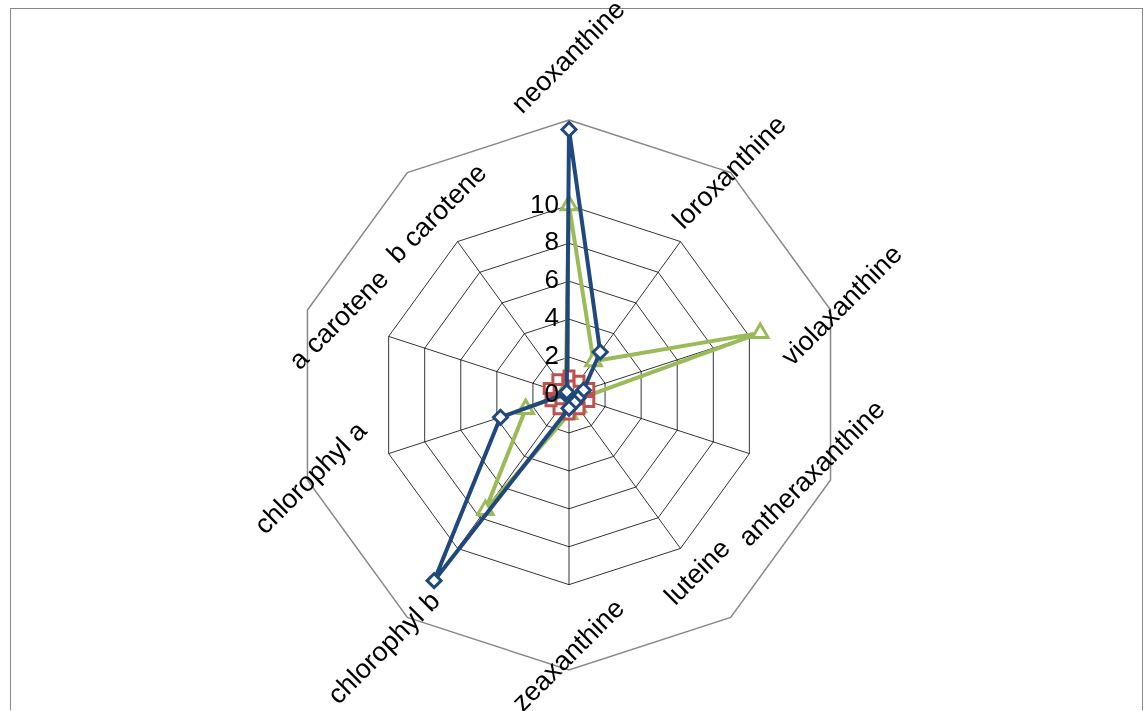  I want to click on y-tick-label: 2, so click(551, 355).